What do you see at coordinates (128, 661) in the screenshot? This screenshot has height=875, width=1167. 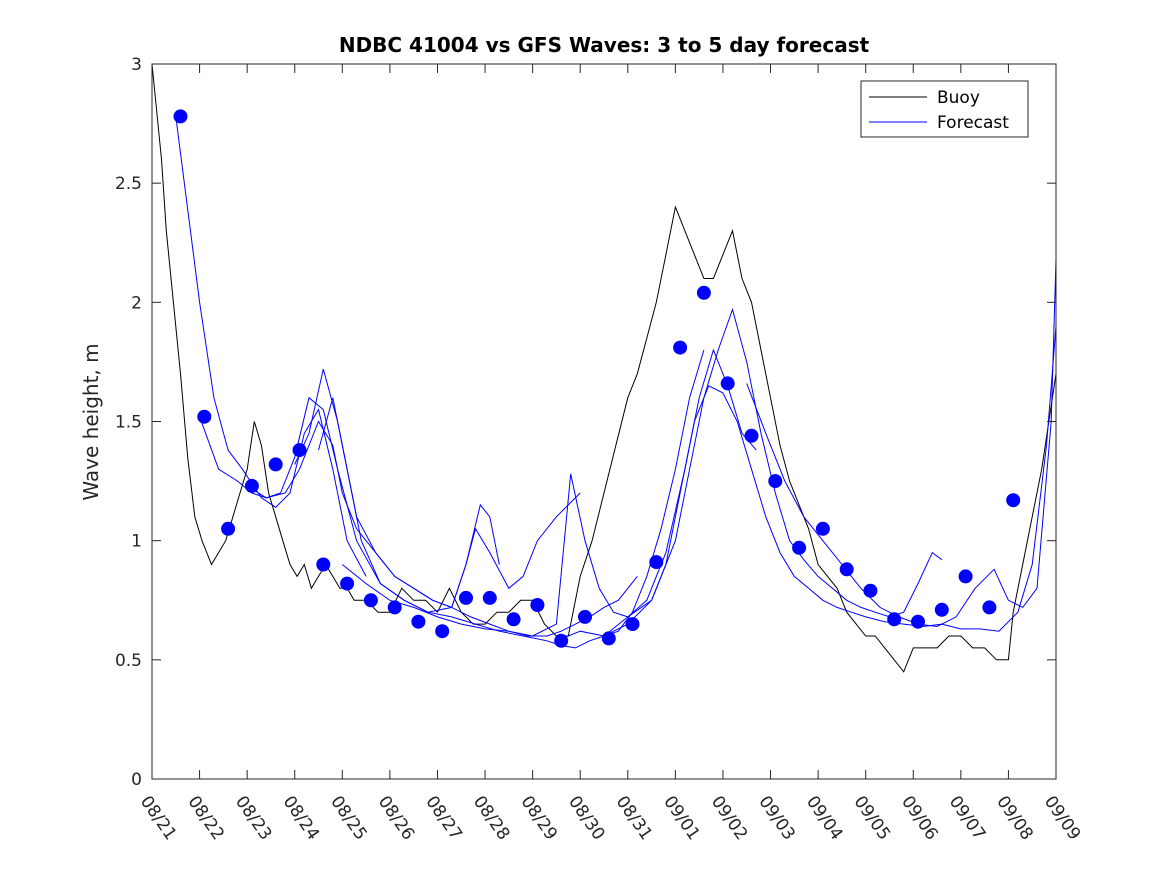 I see `y-tick-label: 0.5` at bounding box center [128, 661].